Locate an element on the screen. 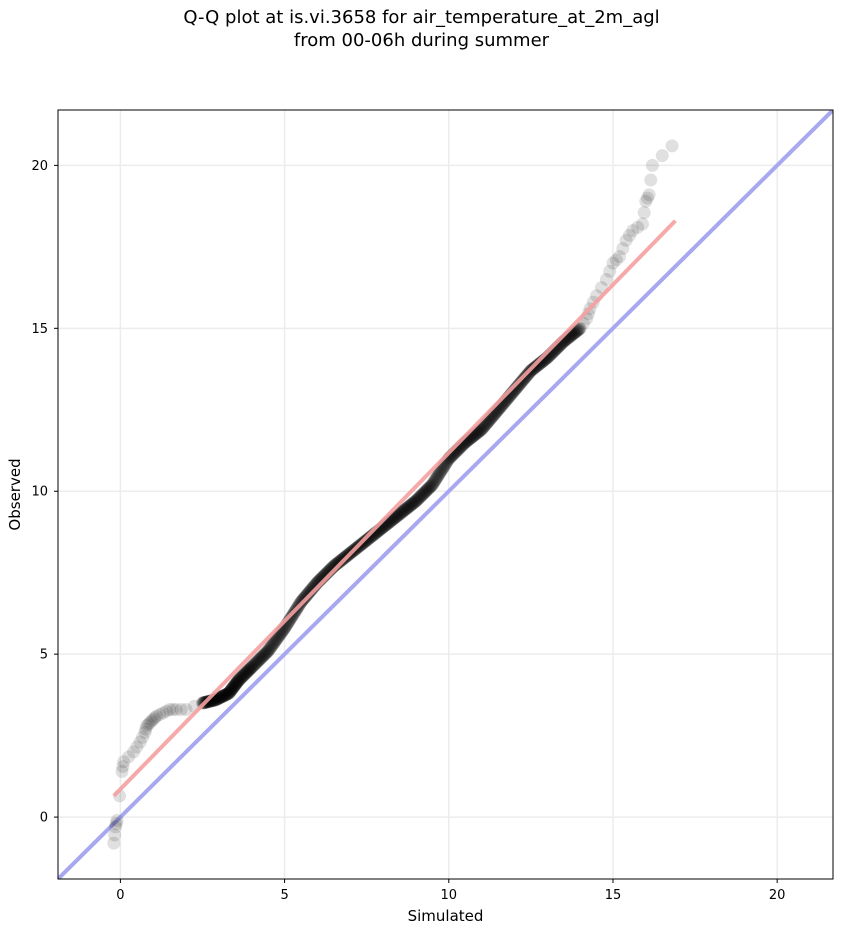 This screenshot has height=934, width=843. x-tick-label: 10 is located at coordinates (449, 895).